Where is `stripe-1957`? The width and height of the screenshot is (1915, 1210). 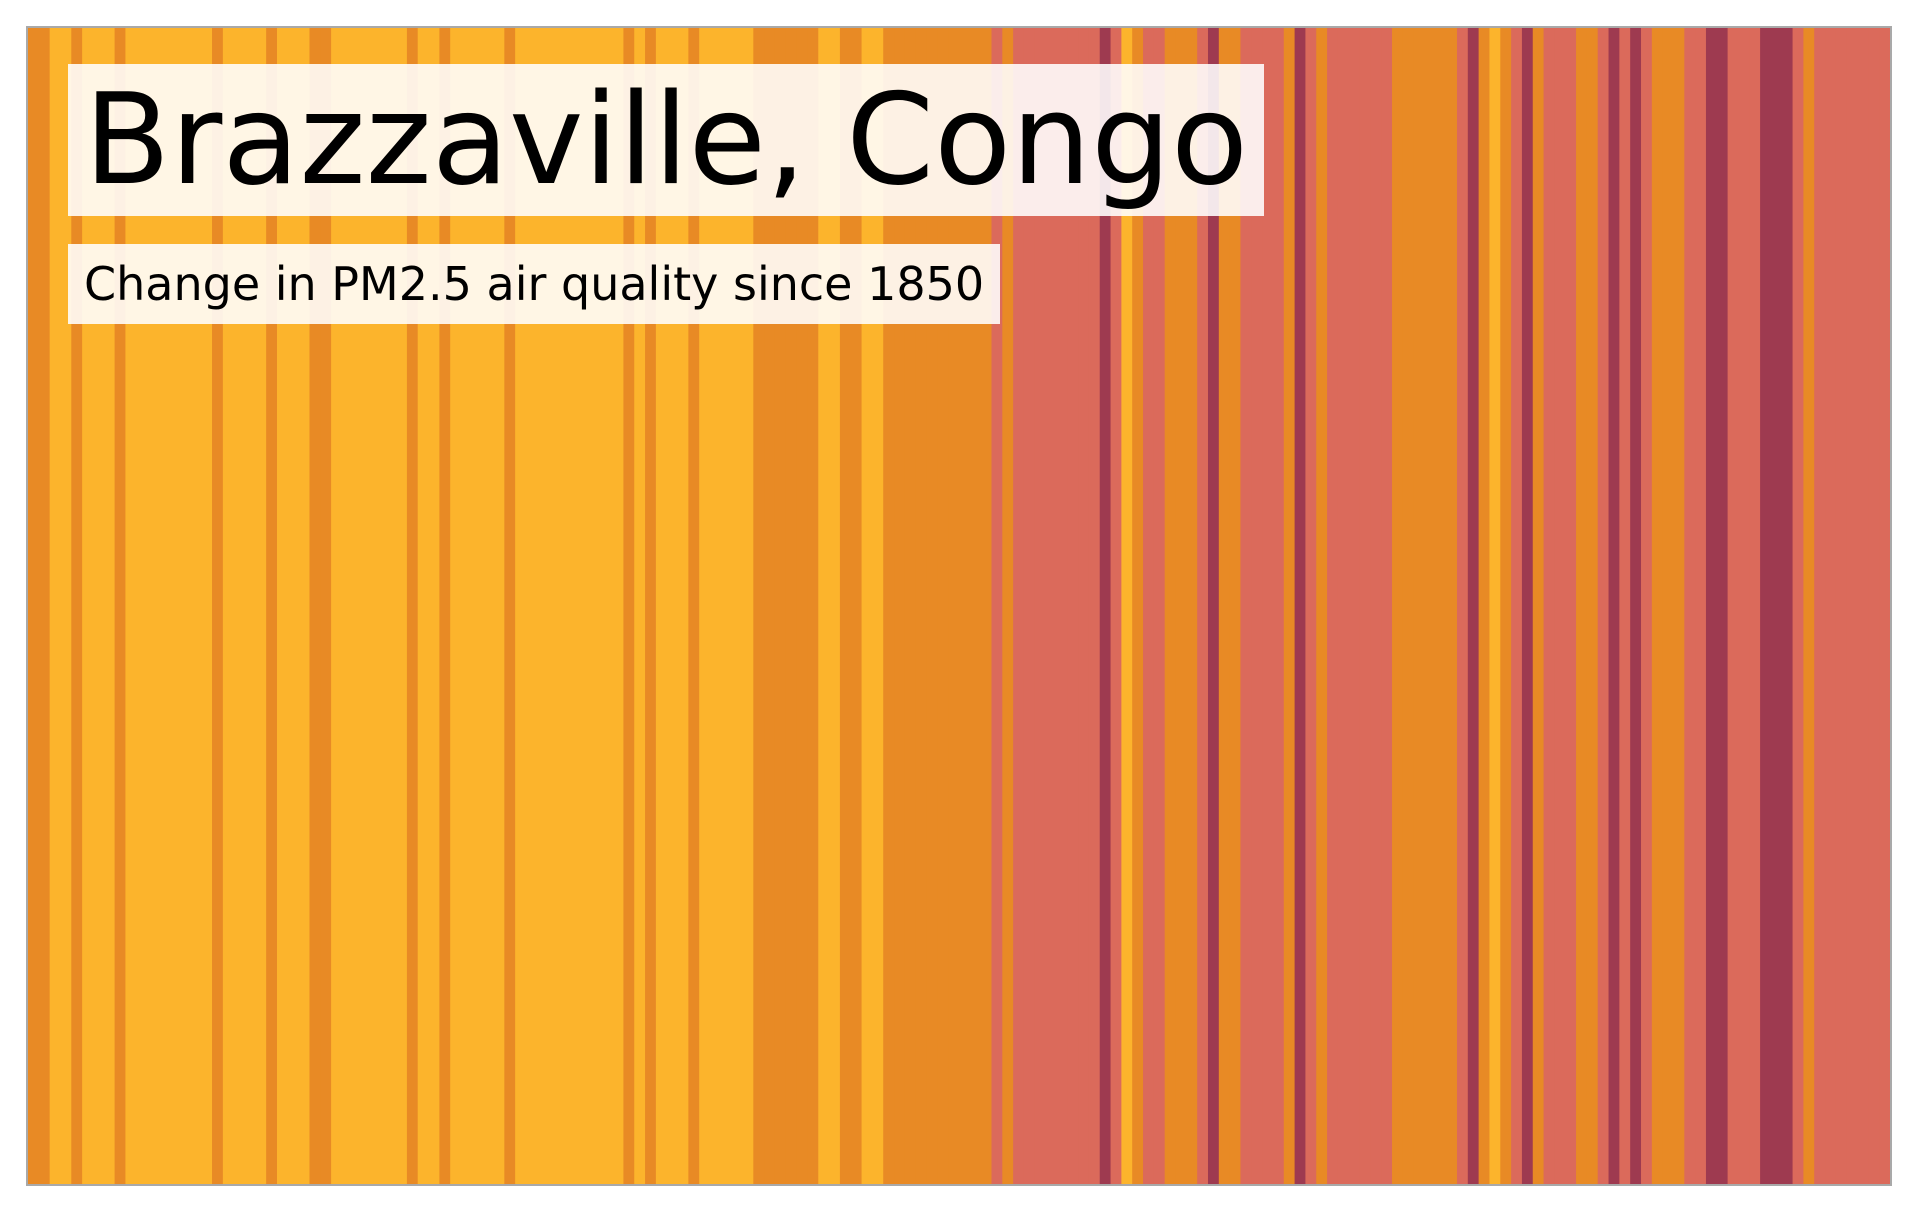
stripe-1957 is located at coordinates (1192, 606).